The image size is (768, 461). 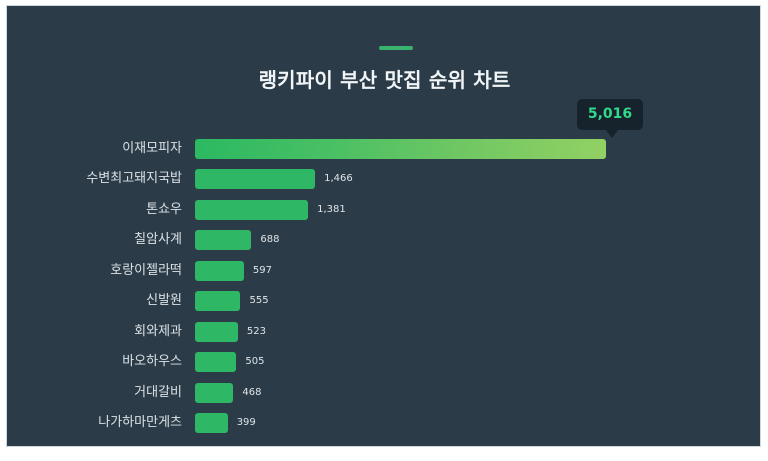 I want to click on bar-category-label: 톤쇼우, so click(x=164, y=209).